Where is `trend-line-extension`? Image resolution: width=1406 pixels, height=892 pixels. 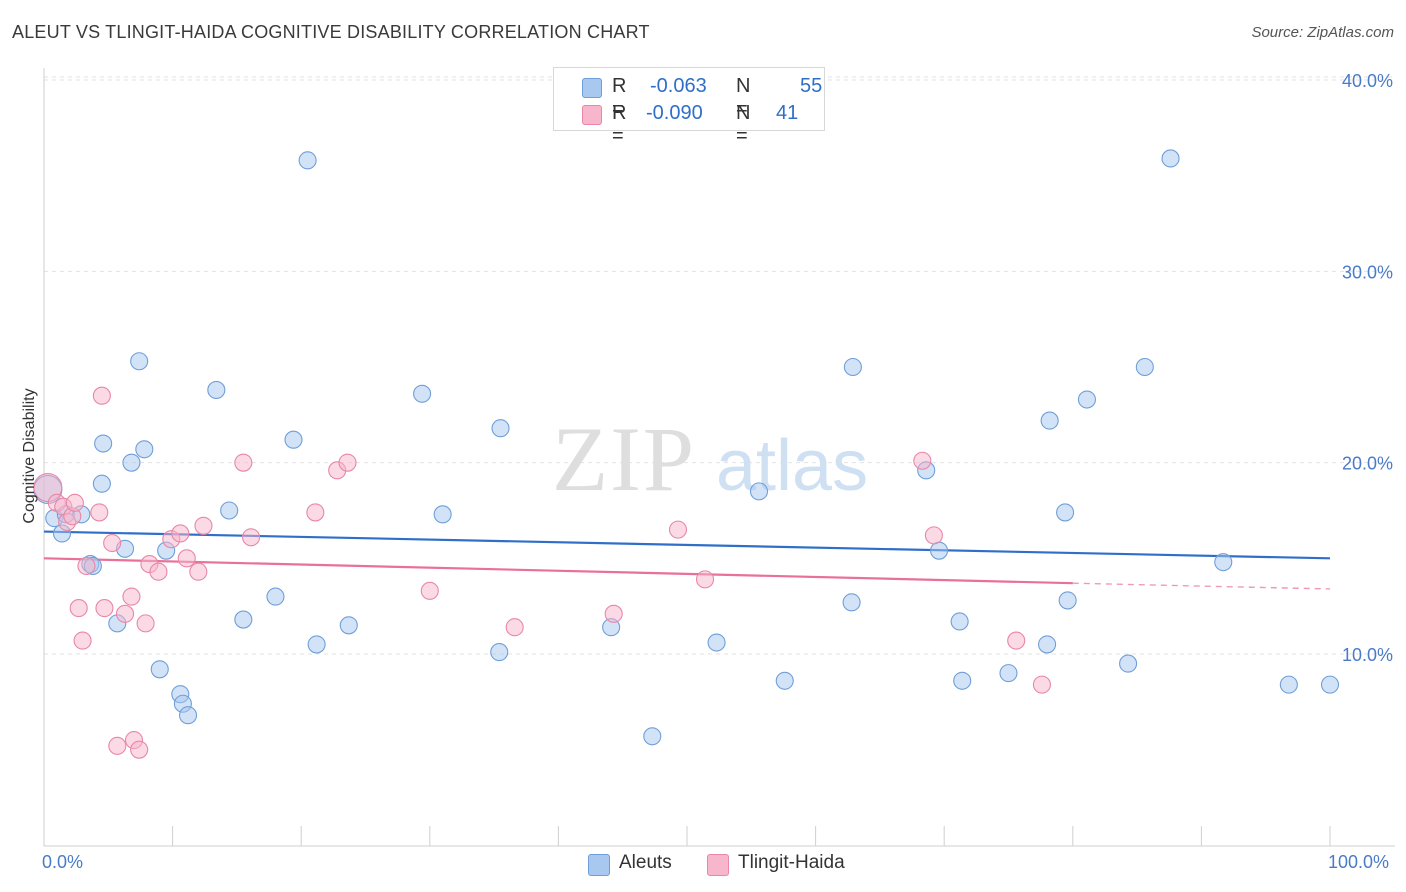 trend-line-extension is located at coordinates (1201, 586).